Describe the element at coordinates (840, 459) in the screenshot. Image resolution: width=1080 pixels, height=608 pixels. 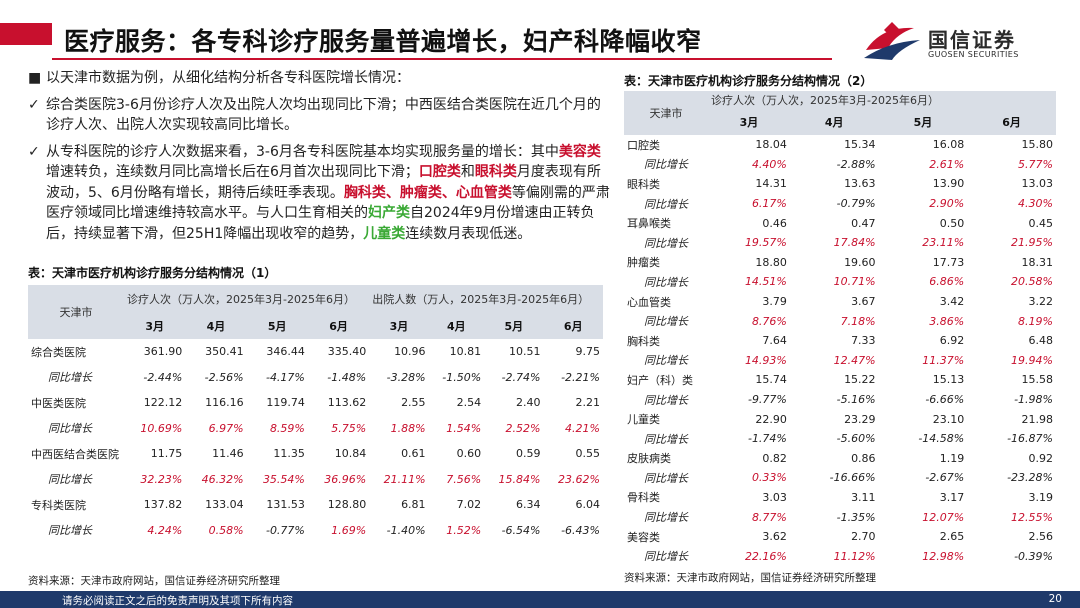
I see `table-row: 皮肤病类 0.82 0.86 1.19 0.92` at that location.